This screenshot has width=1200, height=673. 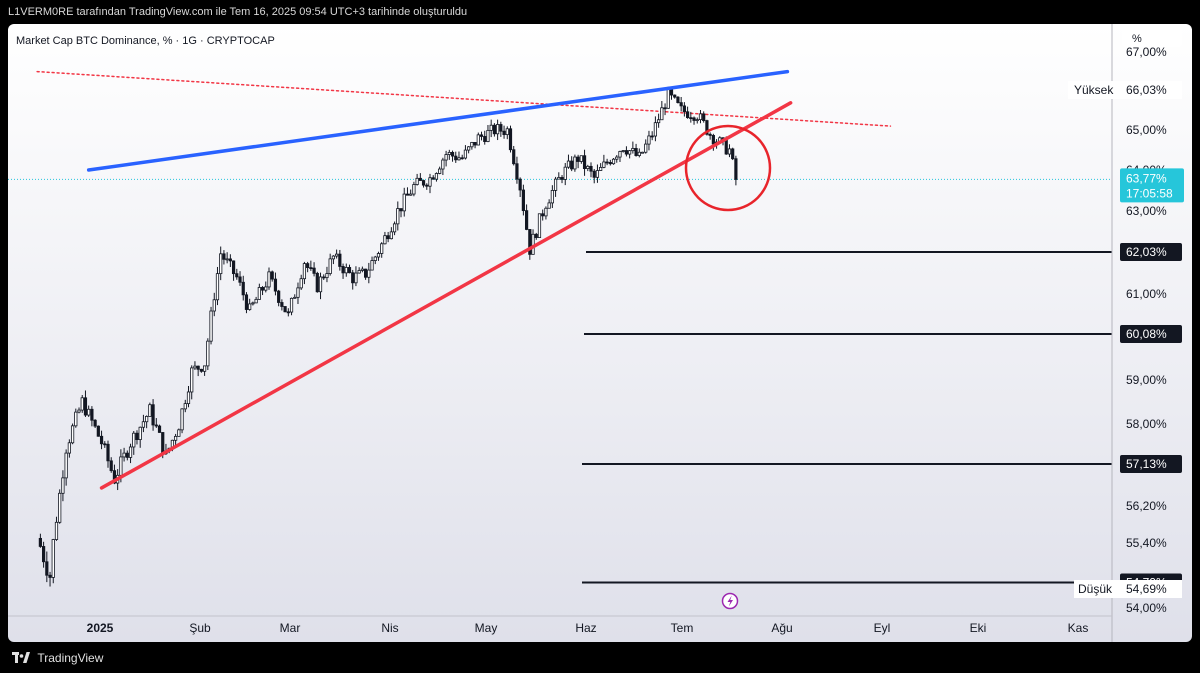 What do you see at coordinates (1151, 252) in the screenshot?
I see `level-price-label: 62,03%` at bounding box center [1151, 252].